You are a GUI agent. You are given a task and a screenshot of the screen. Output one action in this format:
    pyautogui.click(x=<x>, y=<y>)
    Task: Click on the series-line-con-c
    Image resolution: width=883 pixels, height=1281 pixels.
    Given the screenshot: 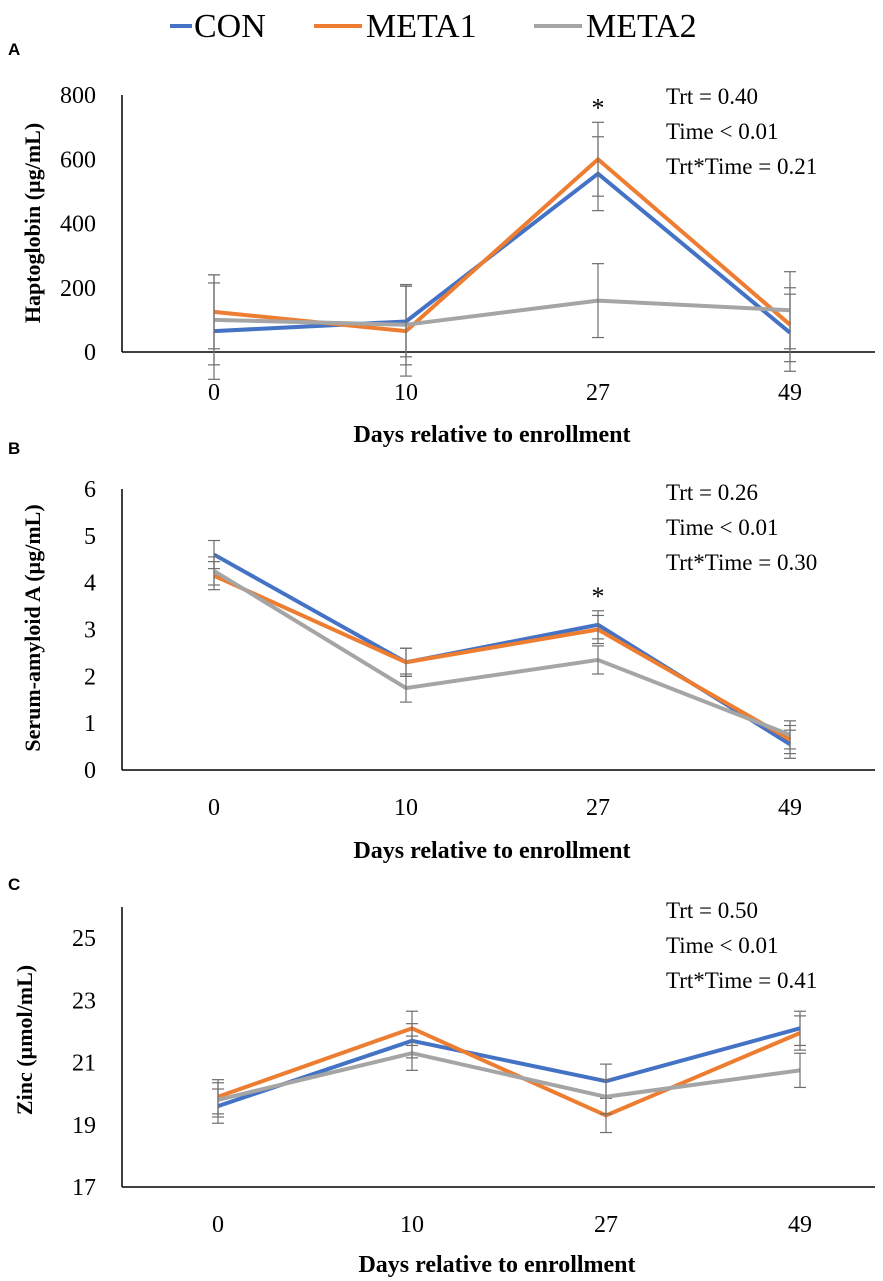 What is the action you would take?
    pyautogui.click(x=509, y=1067)
    